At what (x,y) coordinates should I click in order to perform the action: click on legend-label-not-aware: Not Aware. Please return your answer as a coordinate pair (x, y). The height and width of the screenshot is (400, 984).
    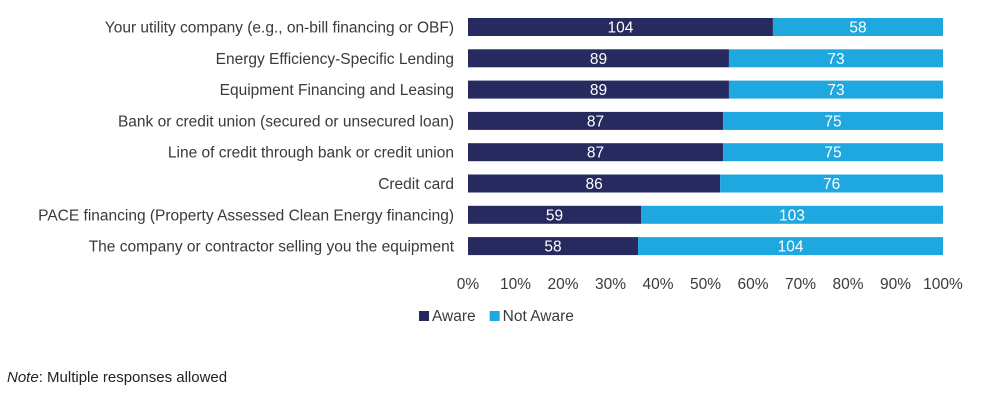
    Looking at the image, I should click on (538, 316).